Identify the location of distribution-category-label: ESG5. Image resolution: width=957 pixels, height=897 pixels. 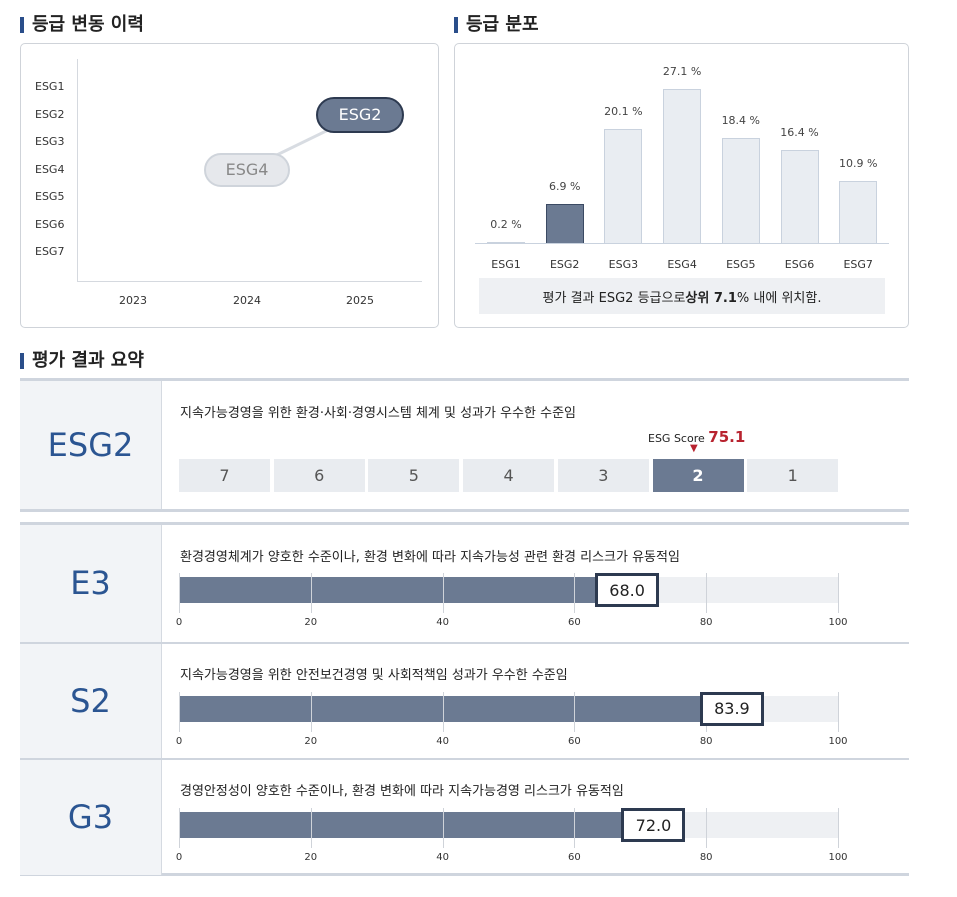
(741, 264).